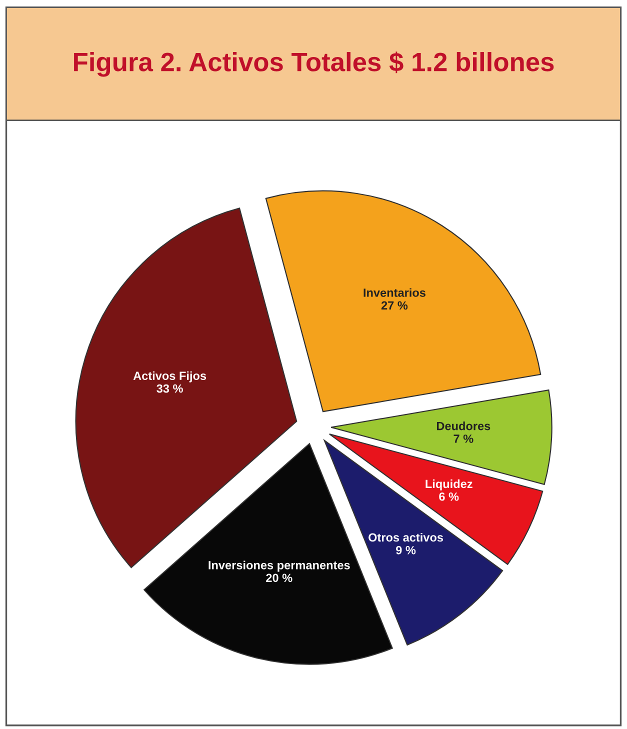 This screenshot has height=729, width=627. What do you see at coordinates (169, 376) in the screenshot?
I see `slice-label: Activos Fijos` at bounding box center [169, 376].